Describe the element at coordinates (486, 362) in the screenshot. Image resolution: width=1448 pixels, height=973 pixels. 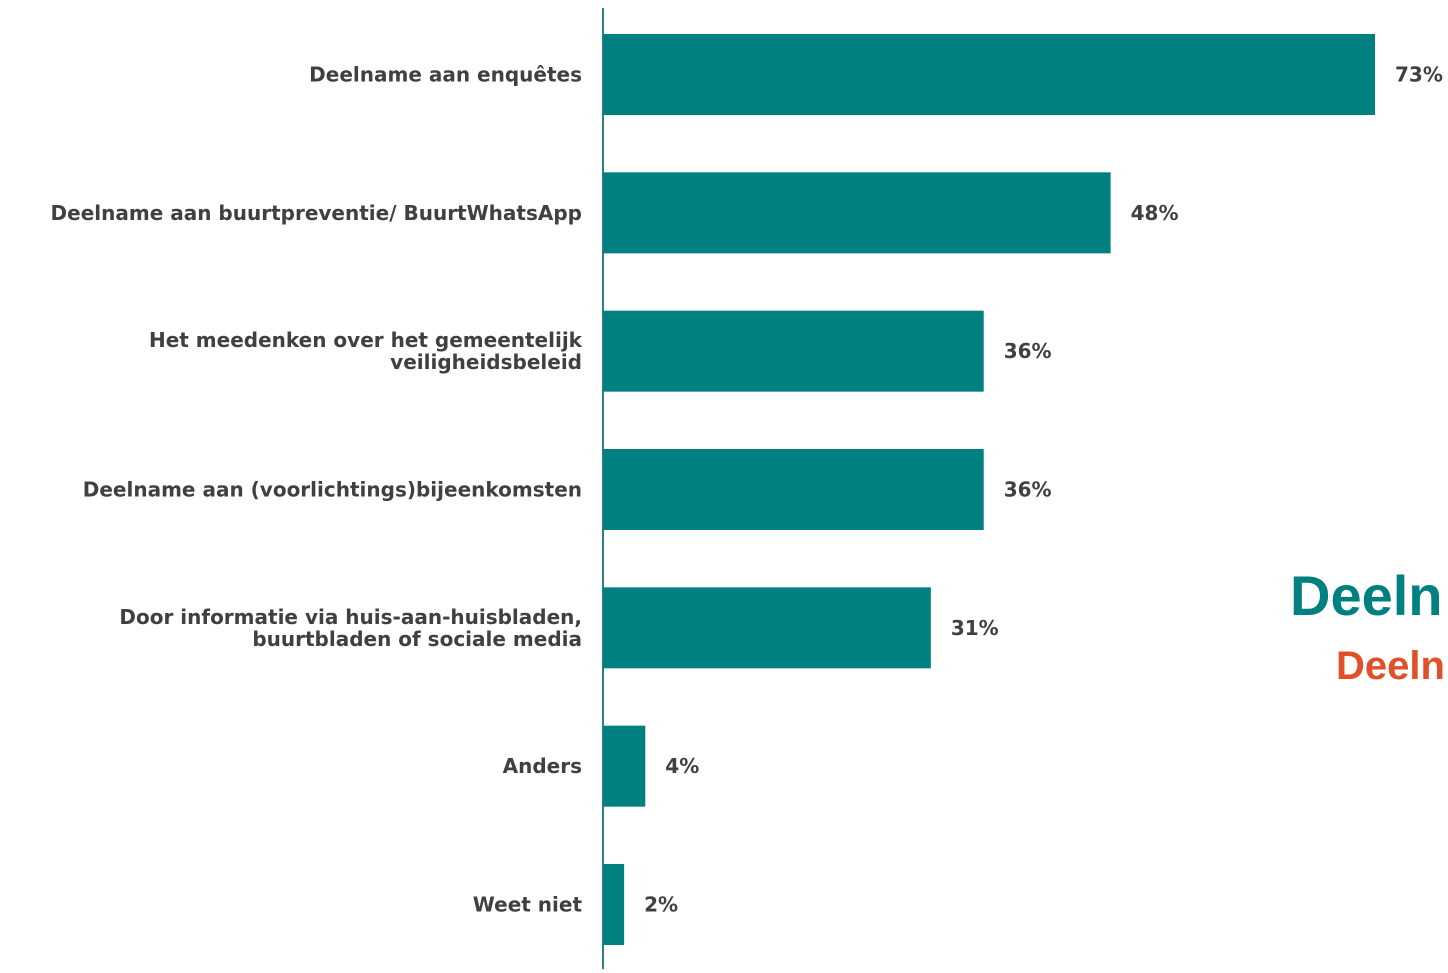
I see `category-label-line: veiligheidsbeleid` at that location.